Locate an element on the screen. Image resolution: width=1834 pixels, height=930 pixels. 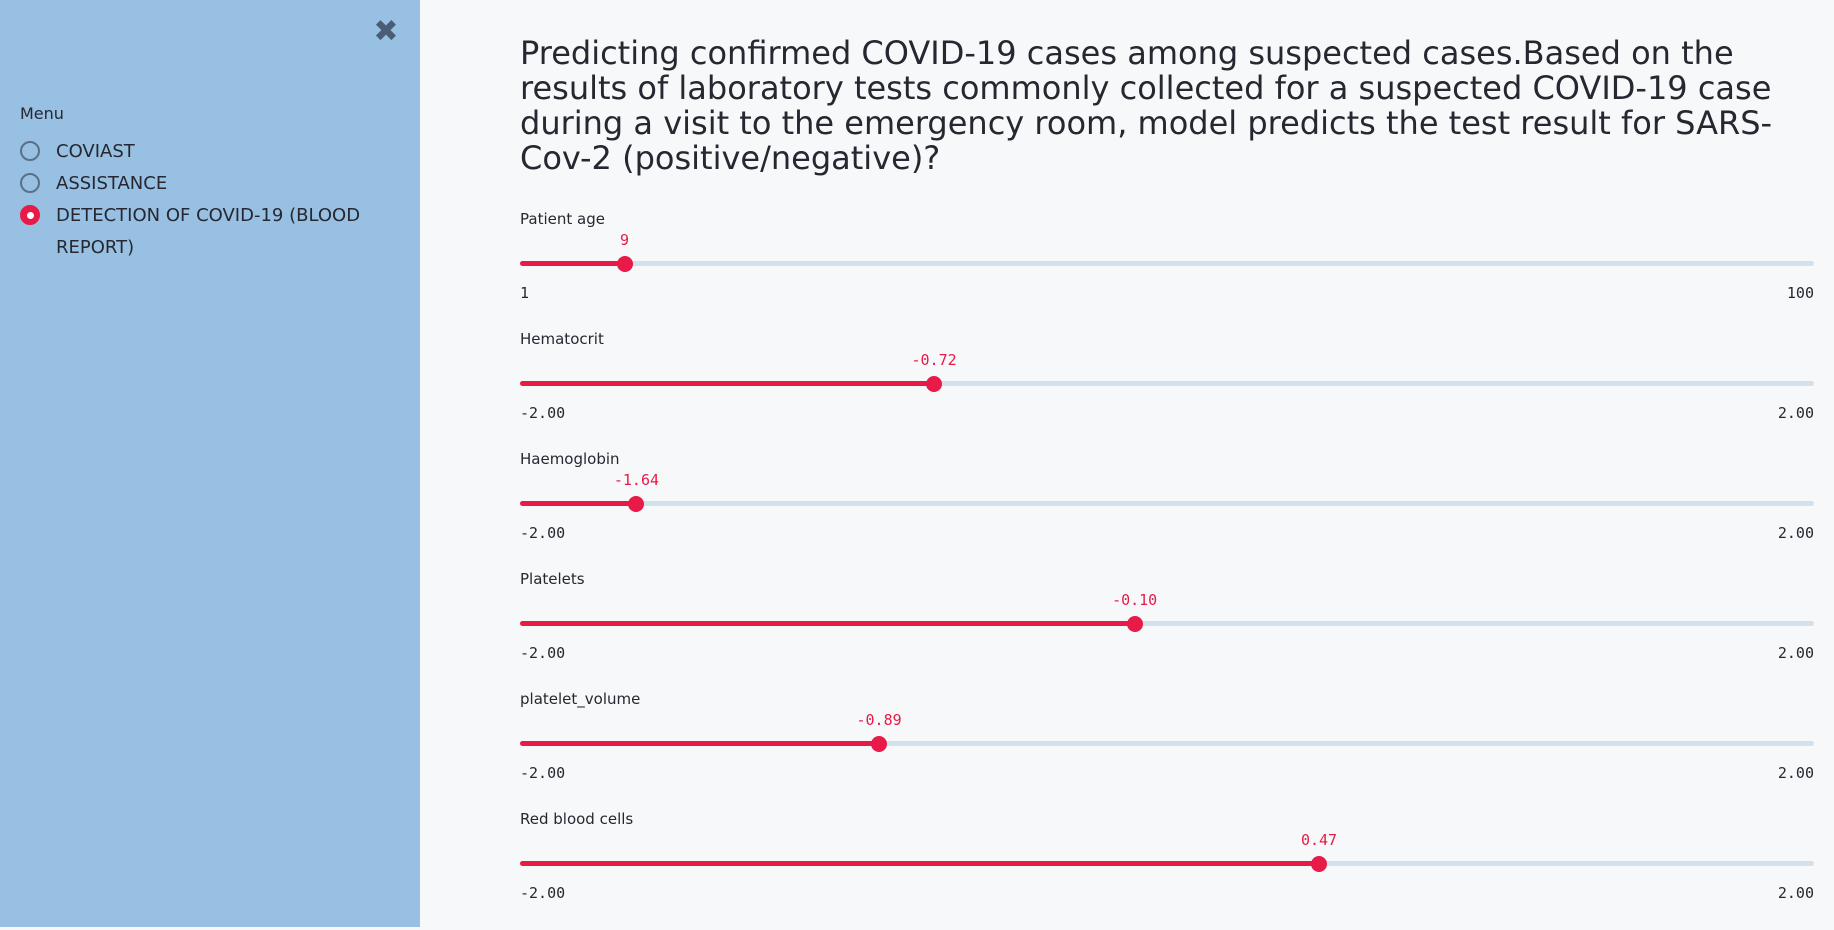
slider-value: -0.10 is located at coordinates (1135, 600).